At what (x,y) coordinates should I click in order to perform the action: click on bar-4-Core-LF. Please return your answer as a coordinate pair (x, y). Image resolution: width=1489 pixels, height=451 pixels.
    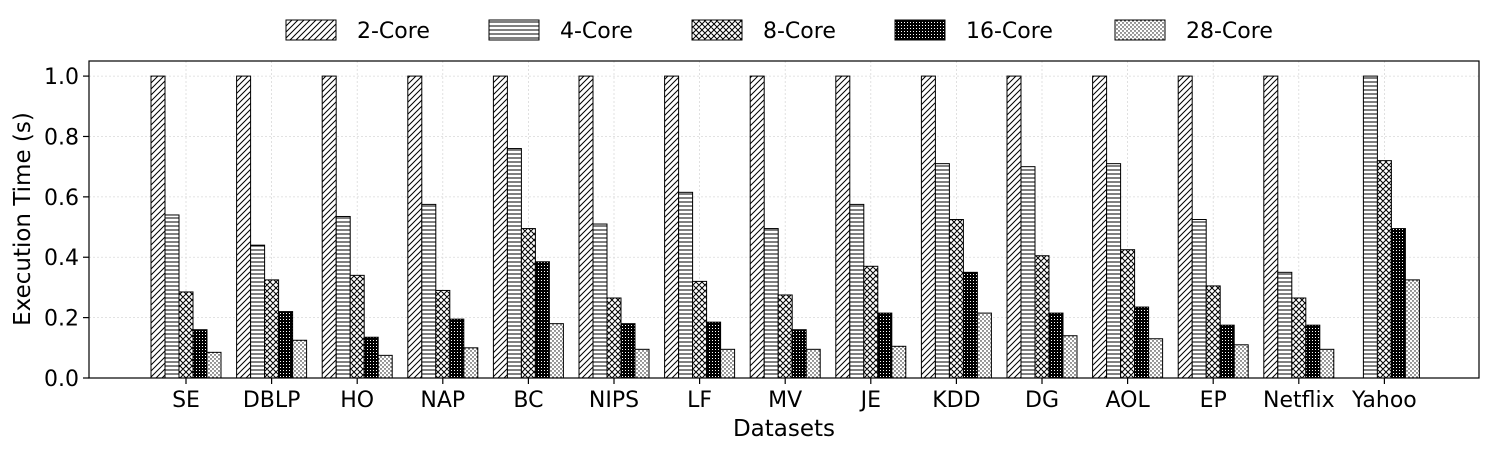
    Looking at the image, I should click on (686, 285).